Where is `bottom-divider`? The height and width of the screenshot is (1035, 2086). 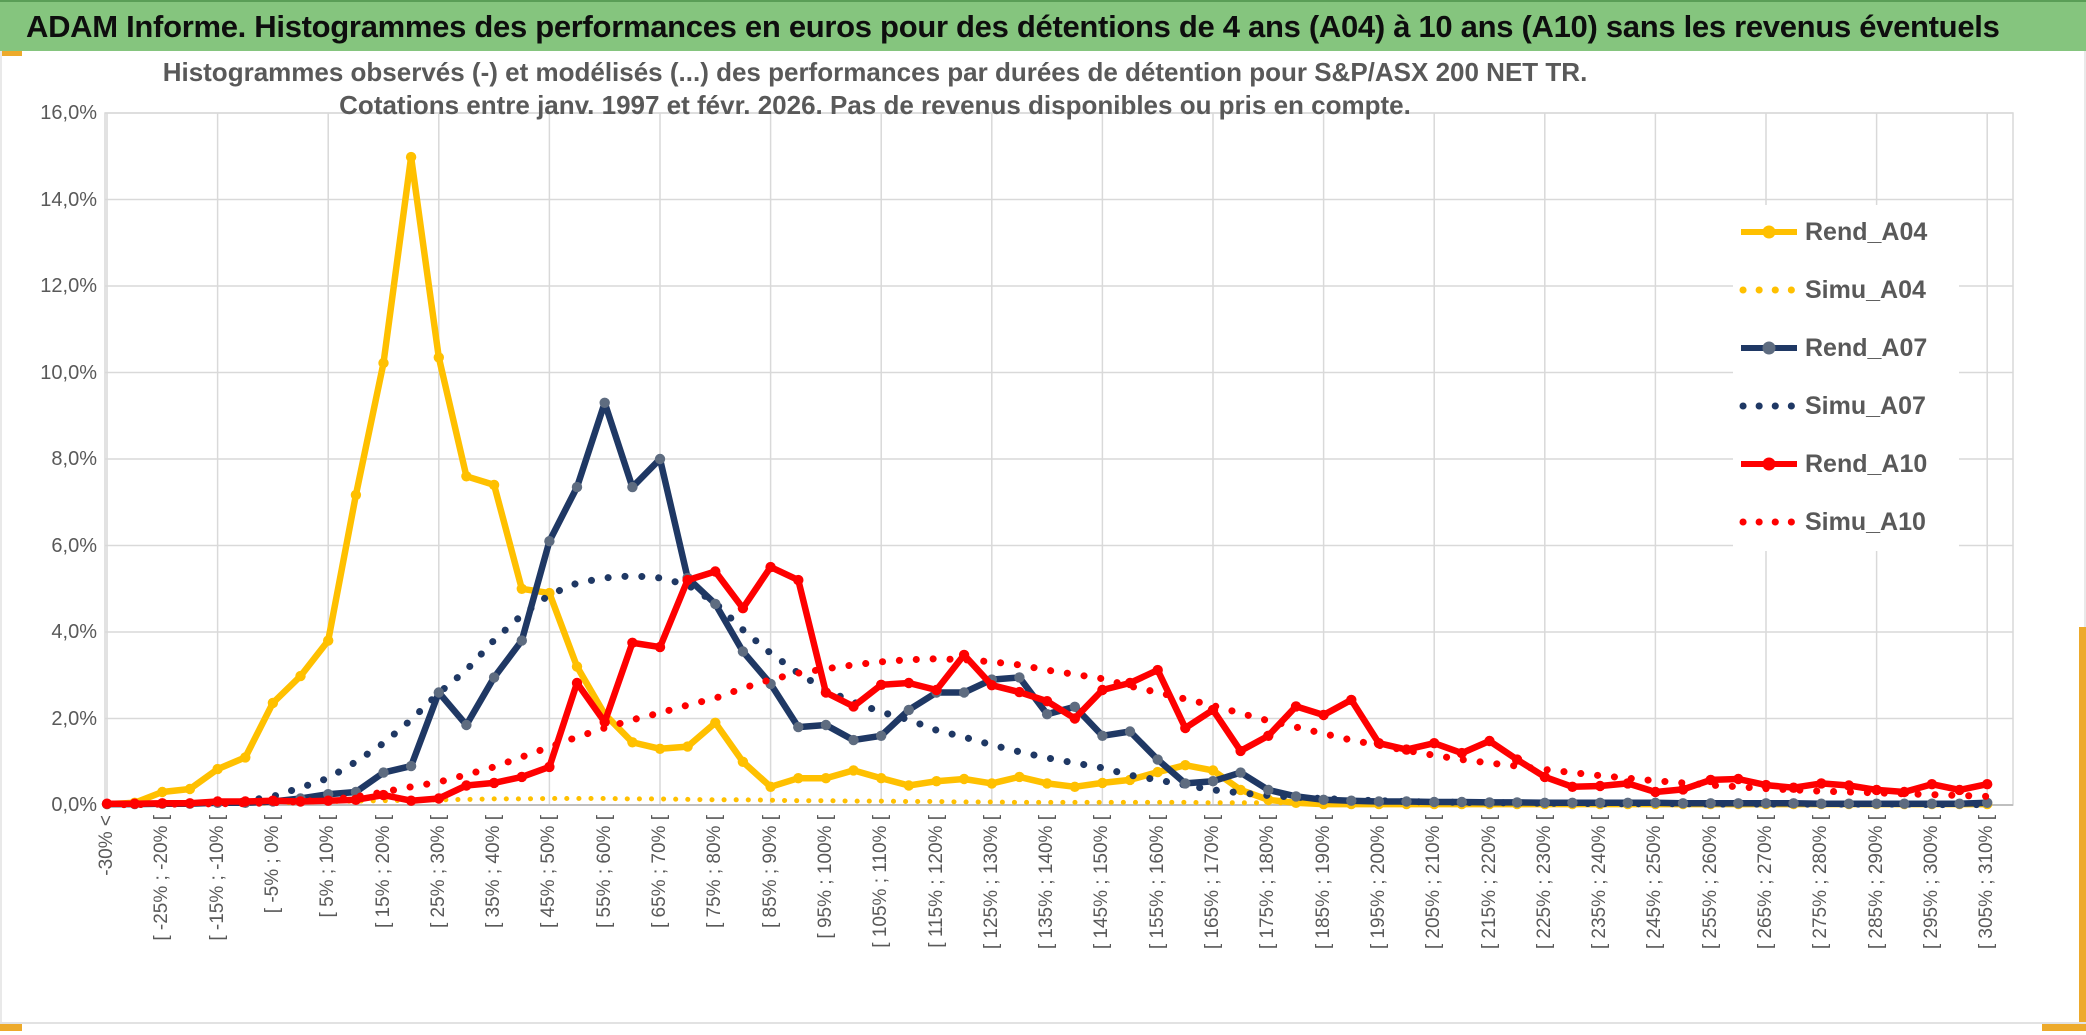
bottom-divider is located at coordinates (1043, 1023).